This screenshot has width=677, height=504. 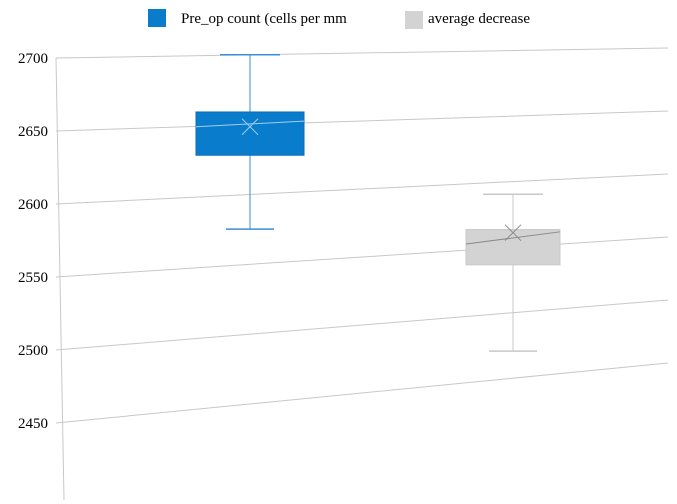 I want to click on legend-swatch-pre-op, so click(x=157, y=18).